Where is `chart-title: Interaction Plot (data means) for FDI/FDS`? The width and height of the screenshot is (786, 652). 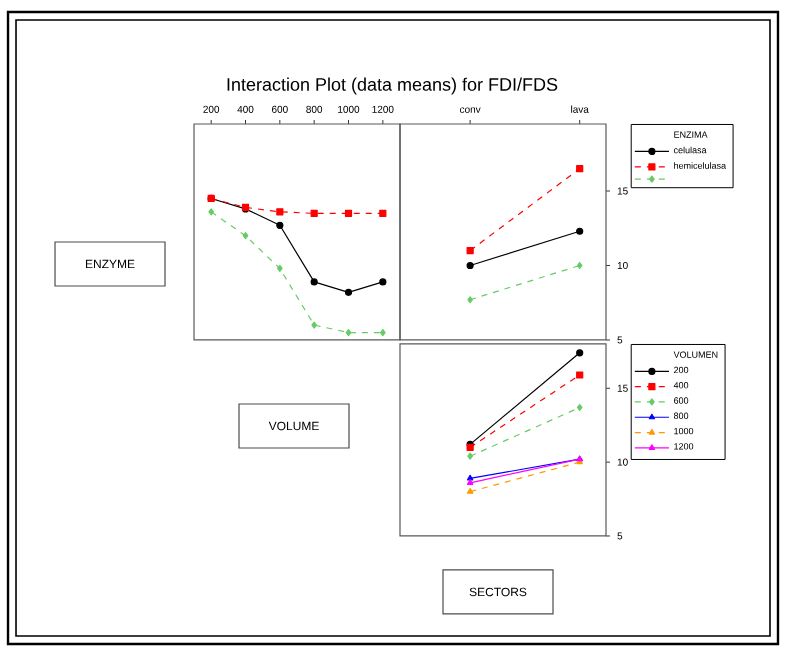 chart-title: Interaction Plot (data means) for FDI/FDS is located at coordinates (392, 86).